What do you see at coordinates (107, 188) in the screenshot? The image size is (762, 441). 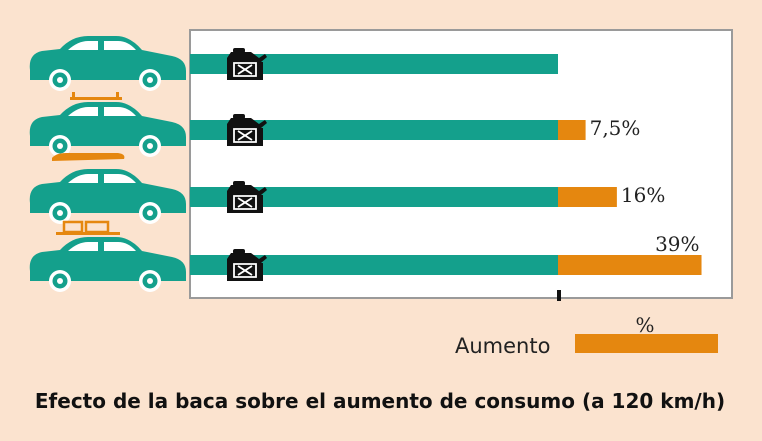 I see `car-roof-box-icon` at bounding box center [107, 188].